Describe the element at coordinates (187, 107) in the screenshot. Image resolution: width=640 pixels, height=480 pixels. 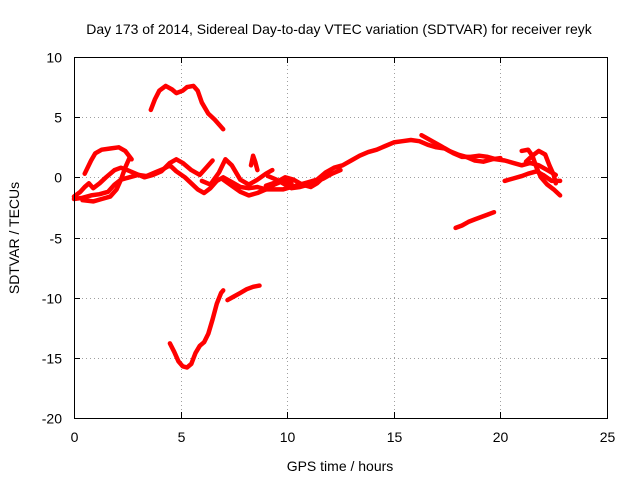
I see `series-track-n` at that location.